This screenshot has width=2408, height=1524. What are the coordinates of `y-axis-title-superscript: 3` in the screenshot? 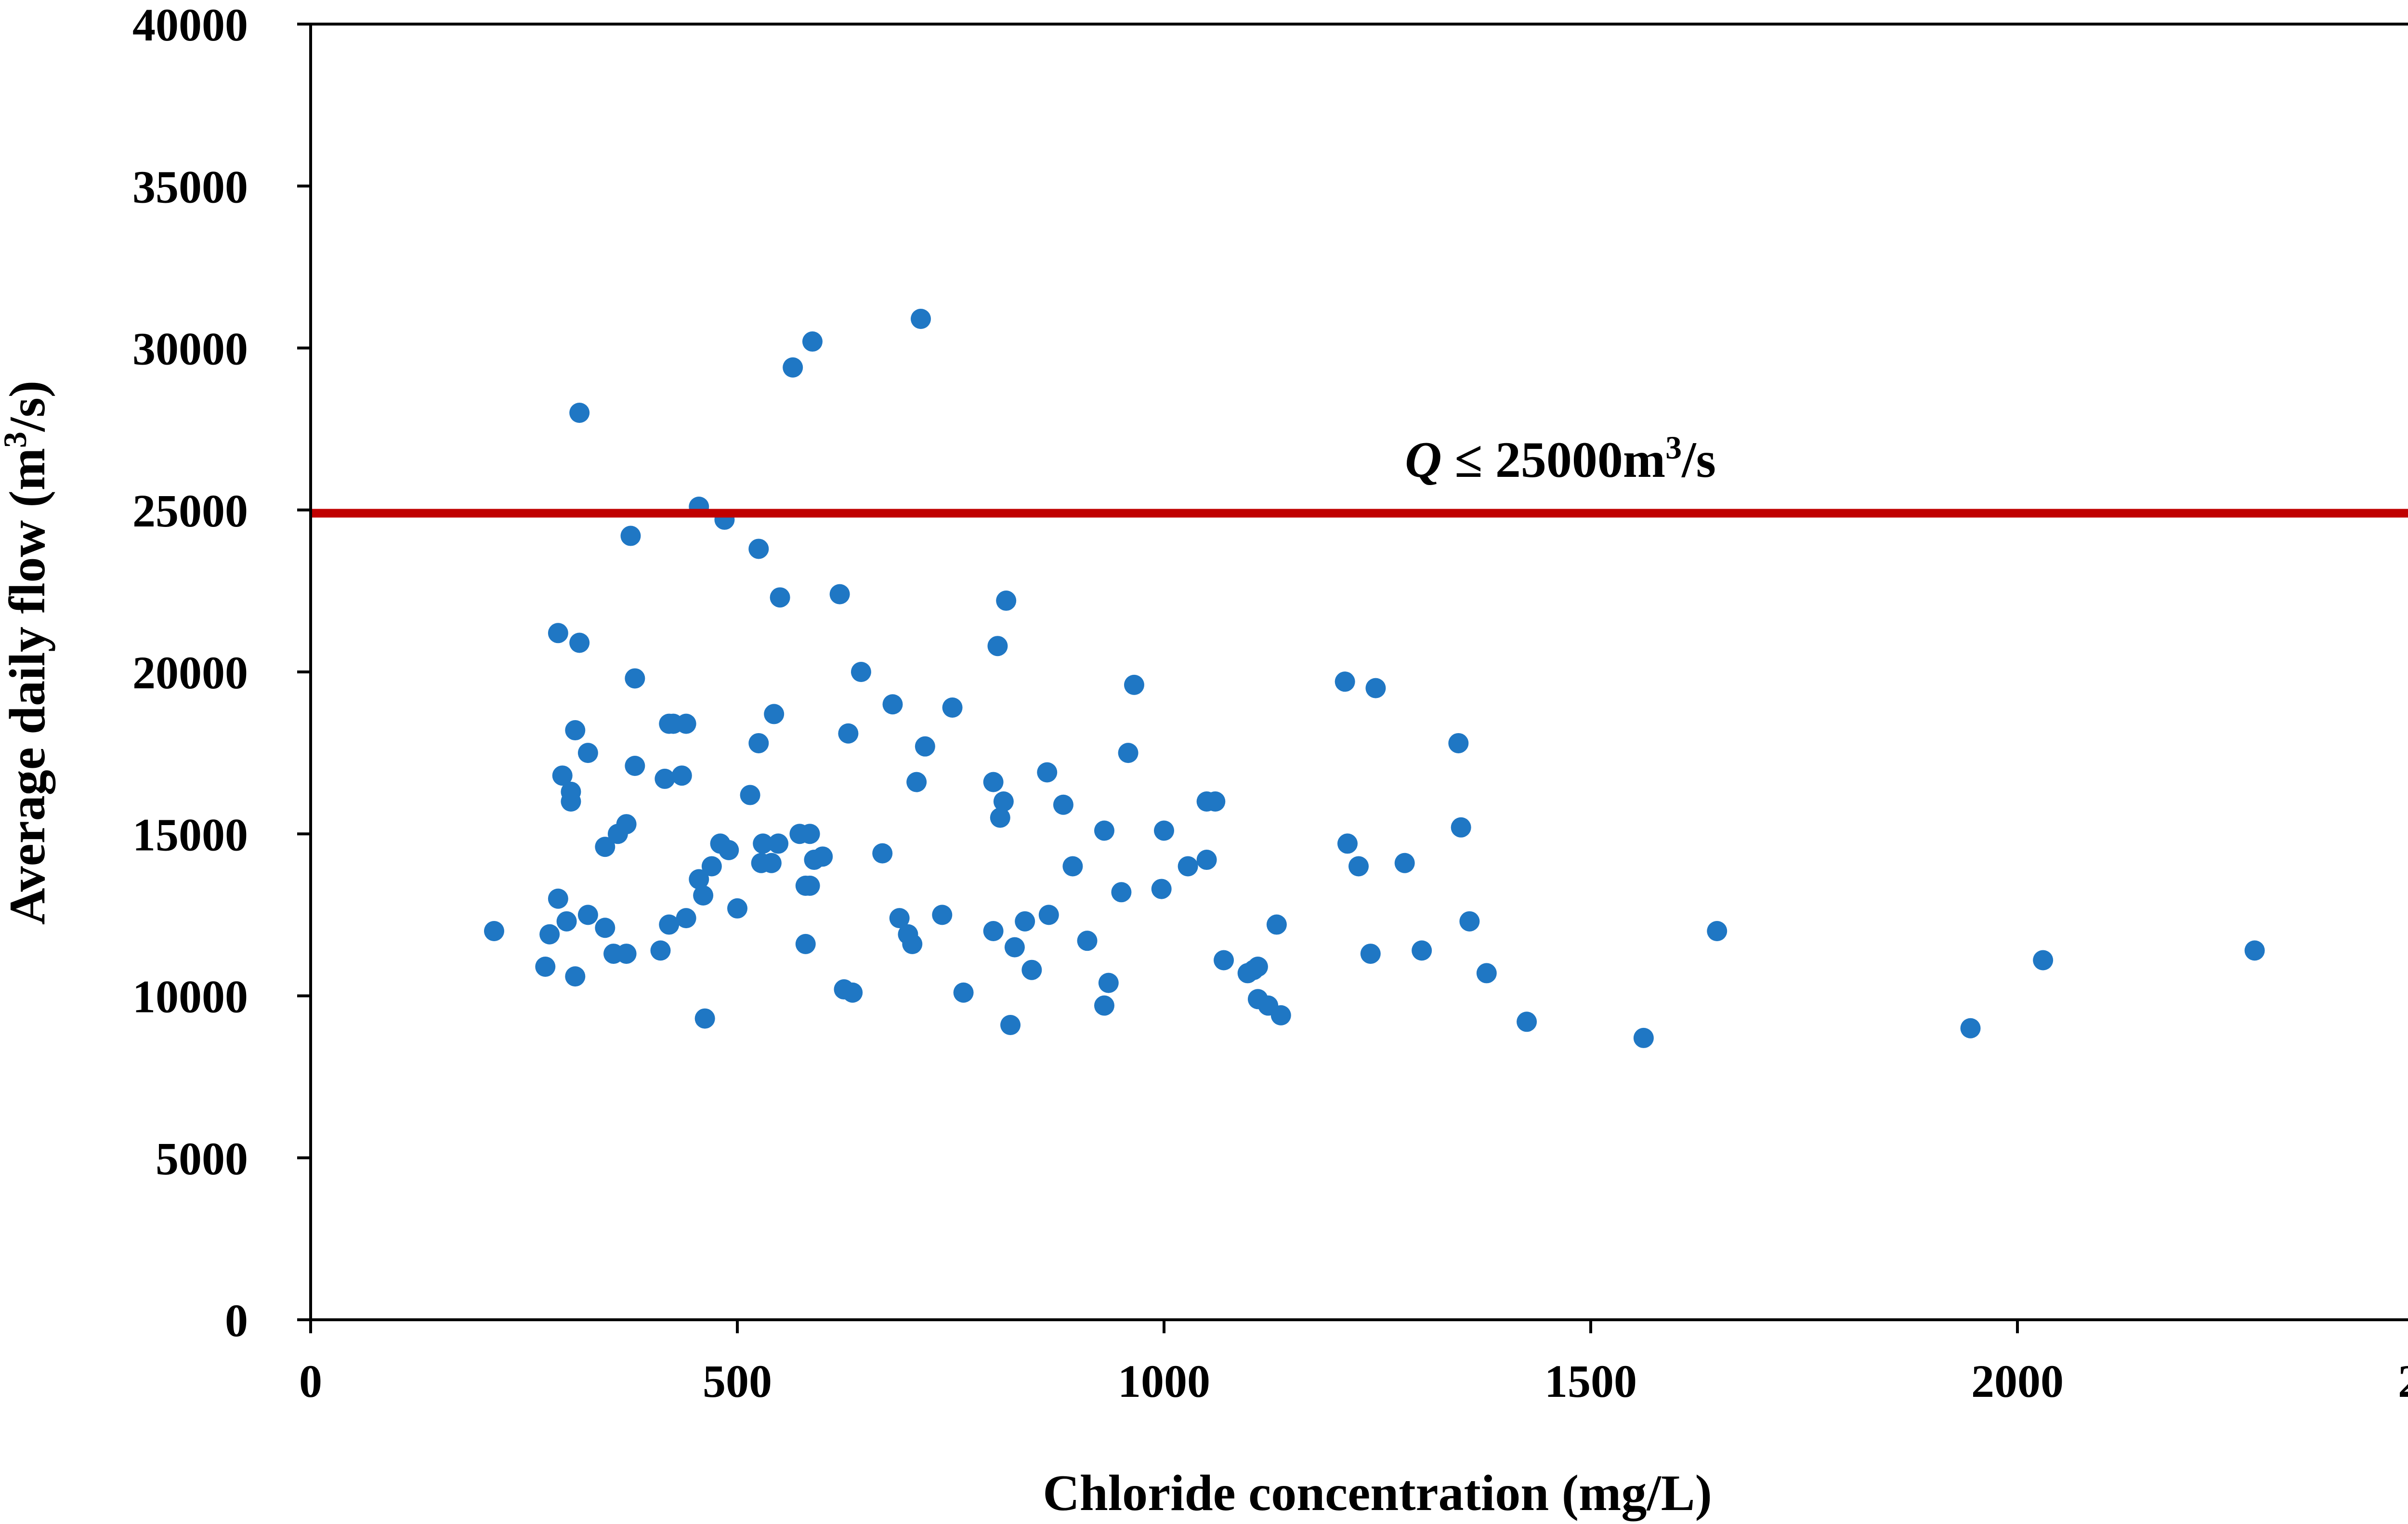 It's located at (16, 440).